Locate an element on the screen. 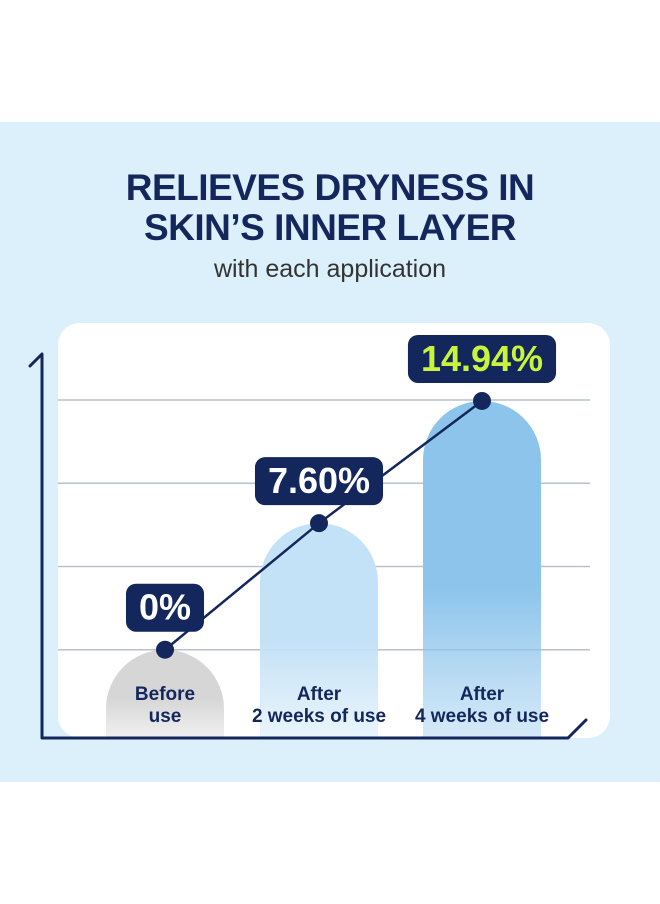 The height and width of the screenshot is (904, 660). chart-title: RELIEVES DRYNESS IN SKIN’S INNER LAYER is located at coordinates (330, 207).